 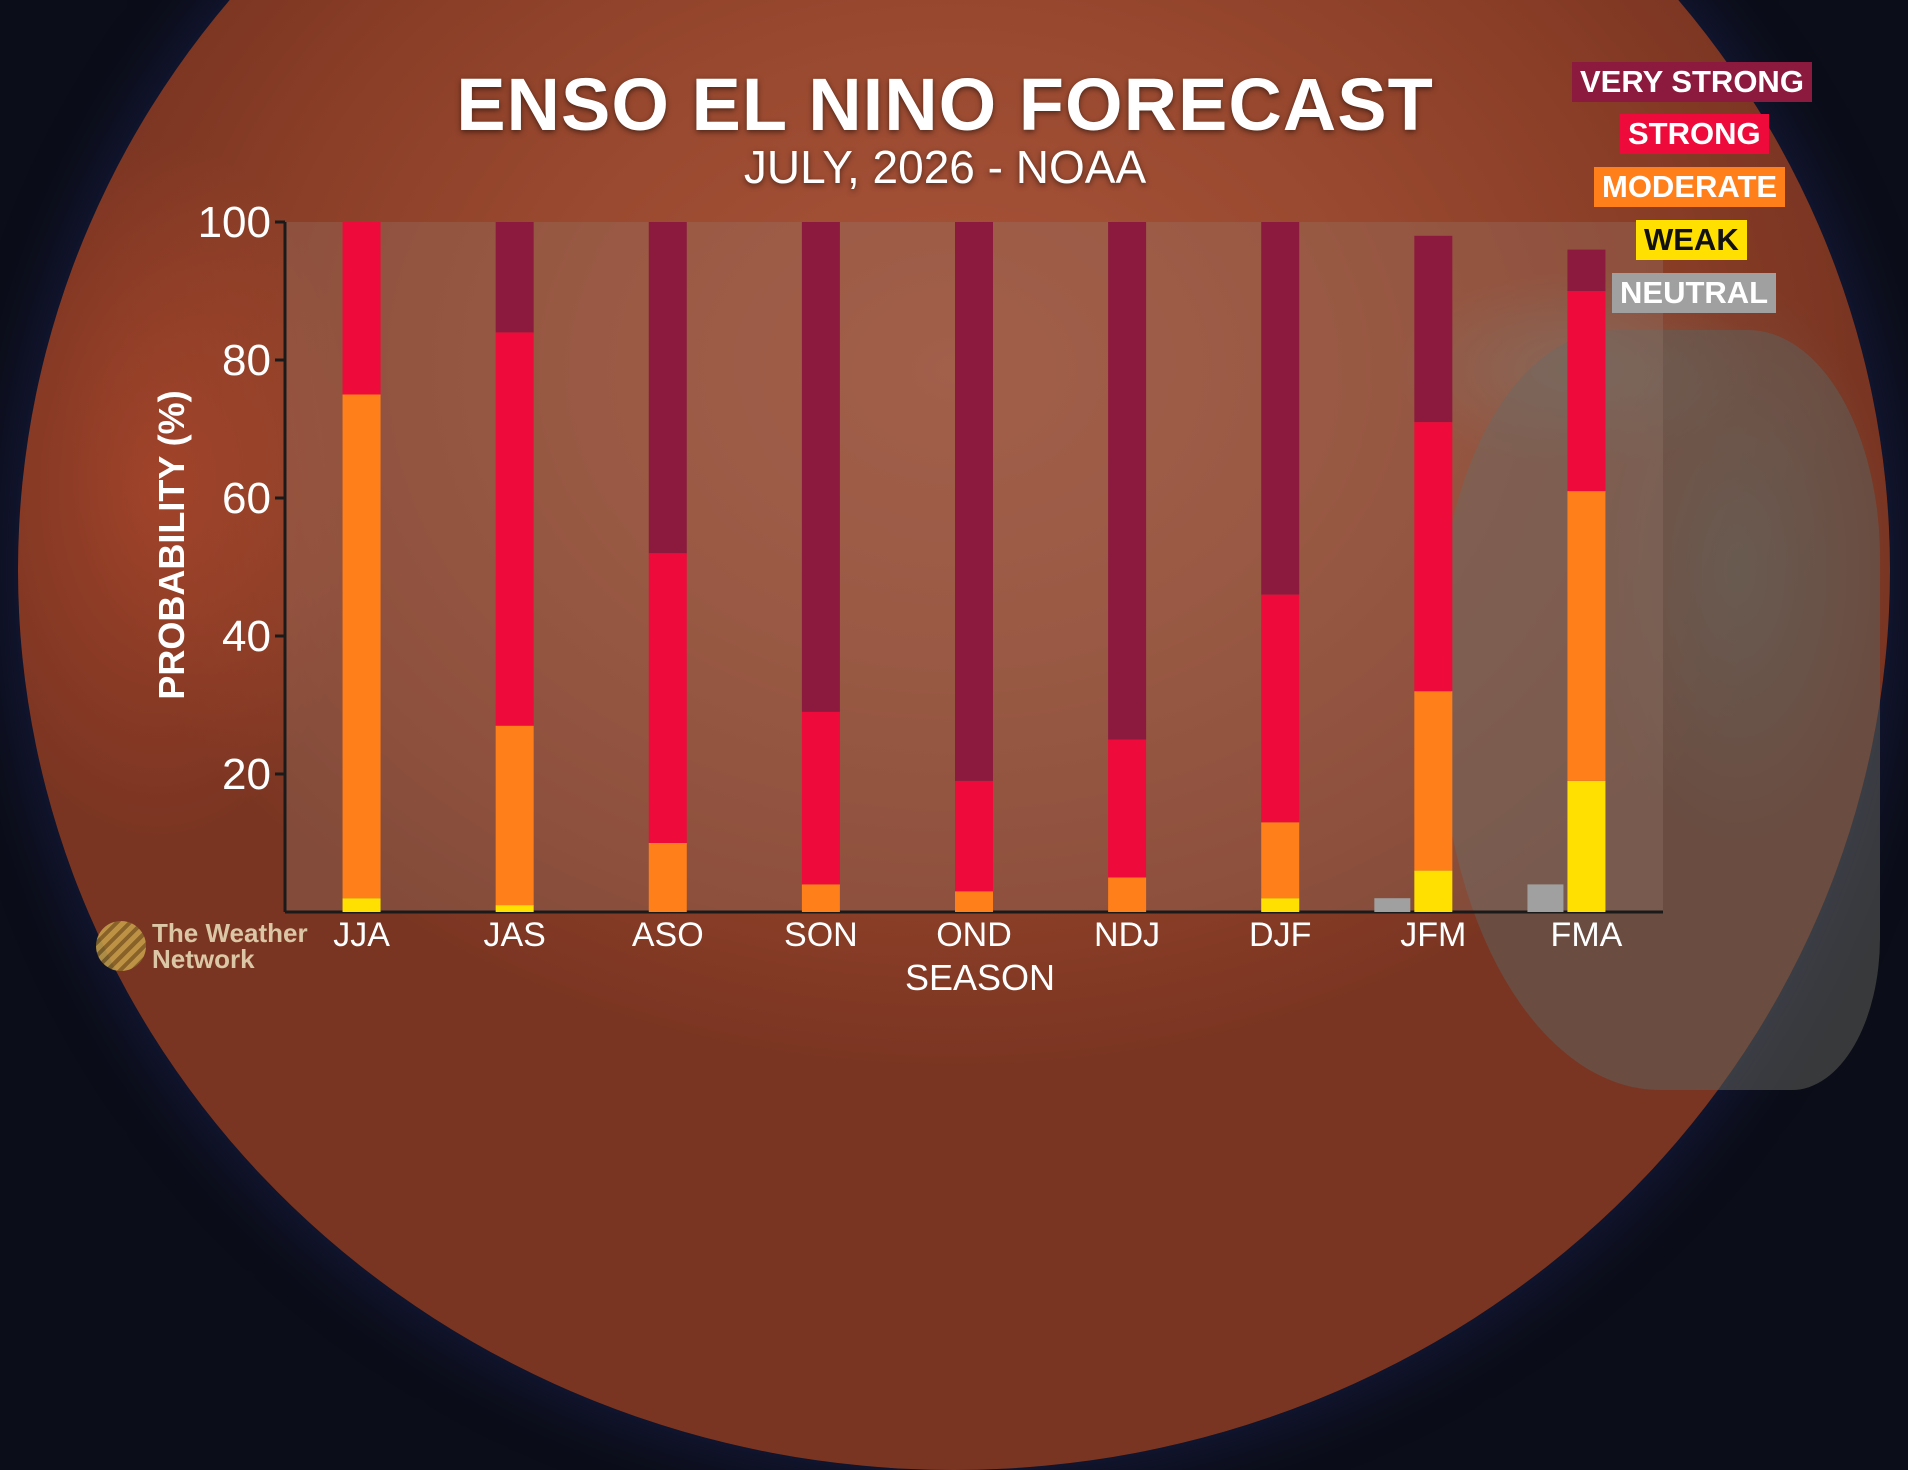 I want to click on x-tick-label: ASO, so click(x=668, y=935).